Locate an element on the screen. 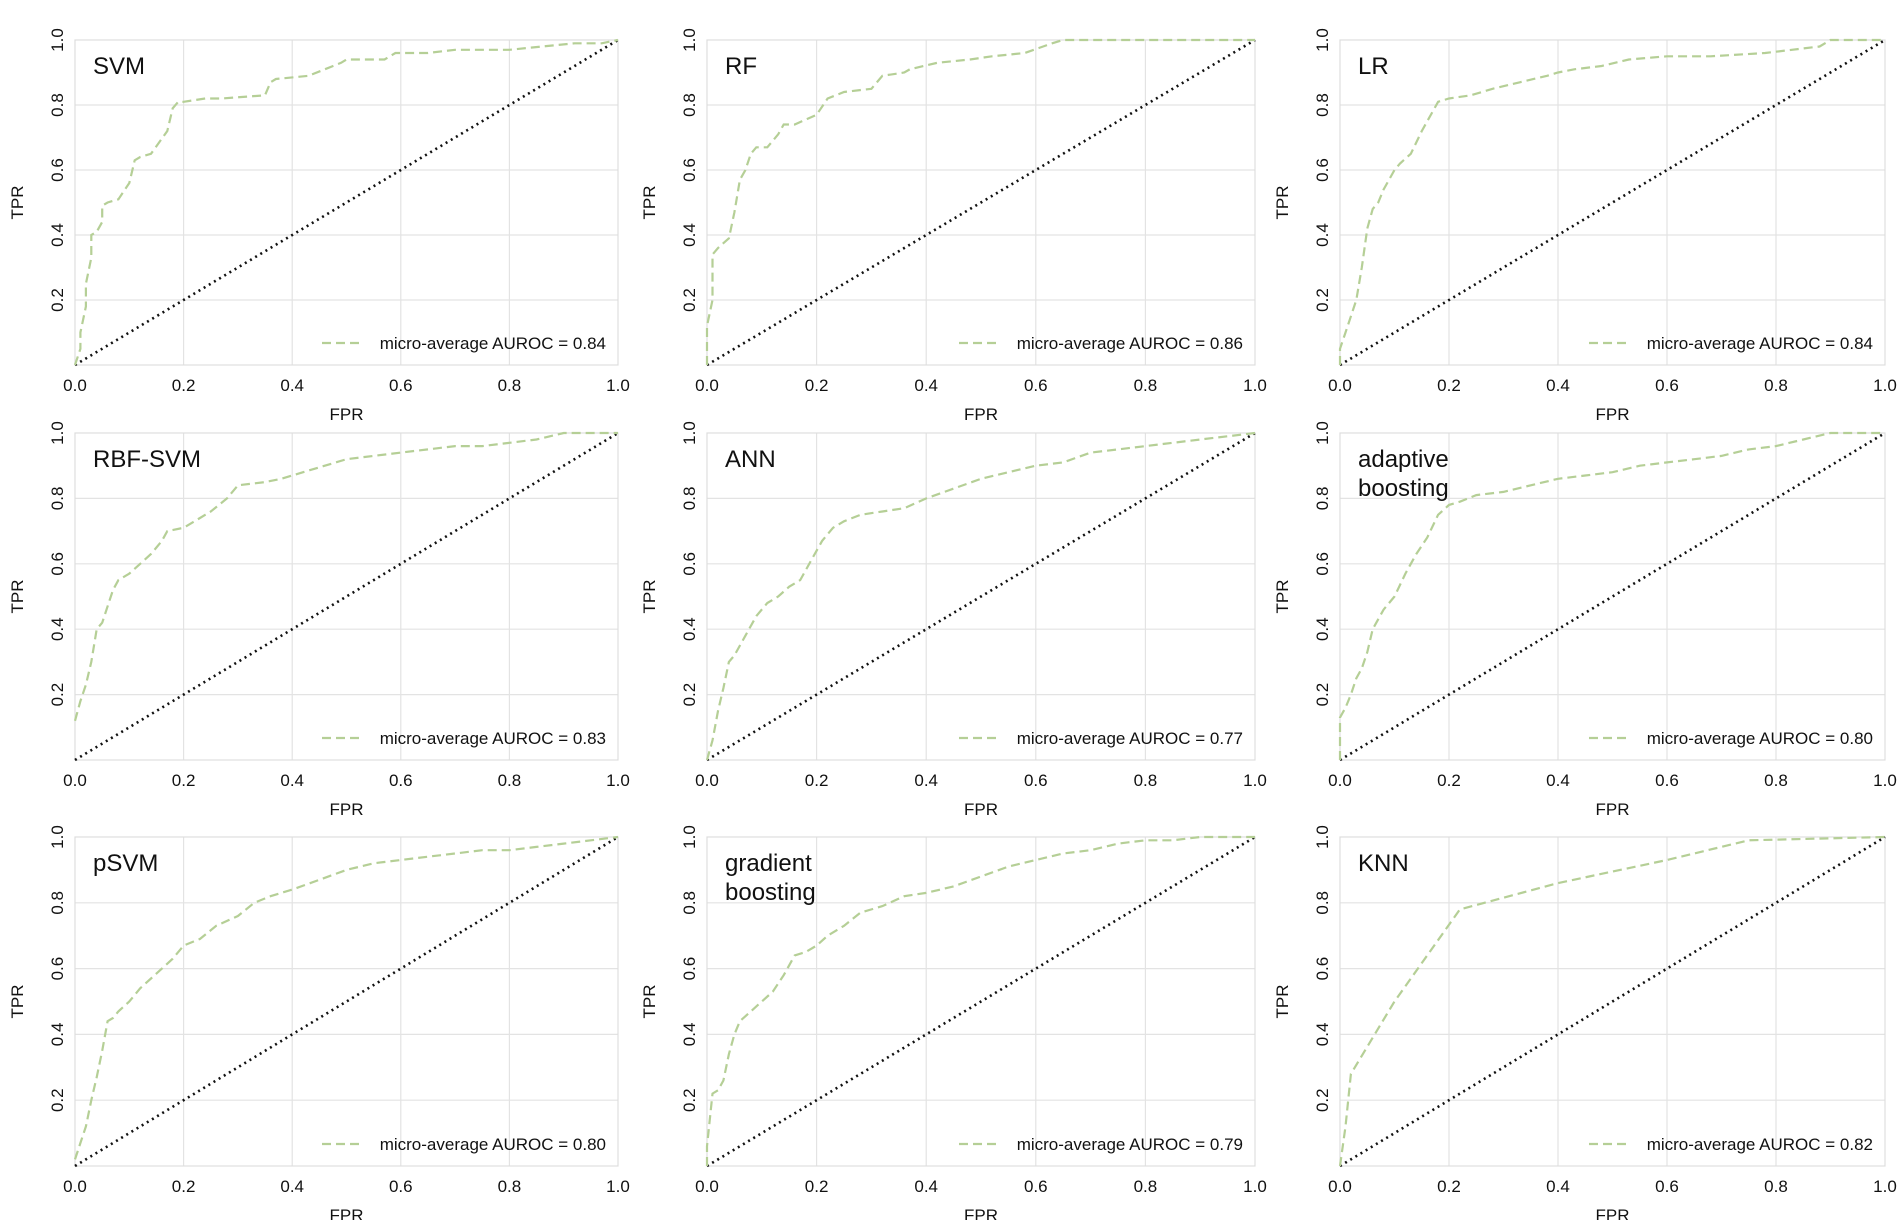 The image size is (1903, 1220). legend-label: micro-average AUROC = 0.82 is located at coordinates (1760, 1144).